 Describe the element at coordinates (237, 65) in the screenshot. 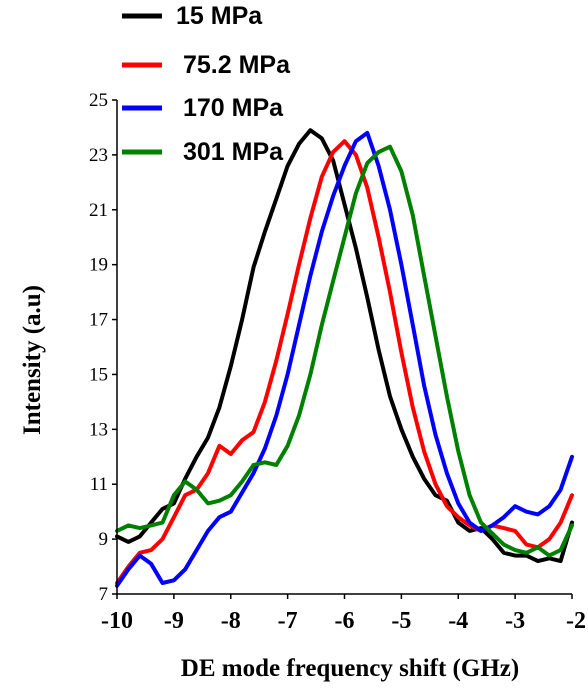

I see `legend-label-2: 75.2 MPa` at that location.